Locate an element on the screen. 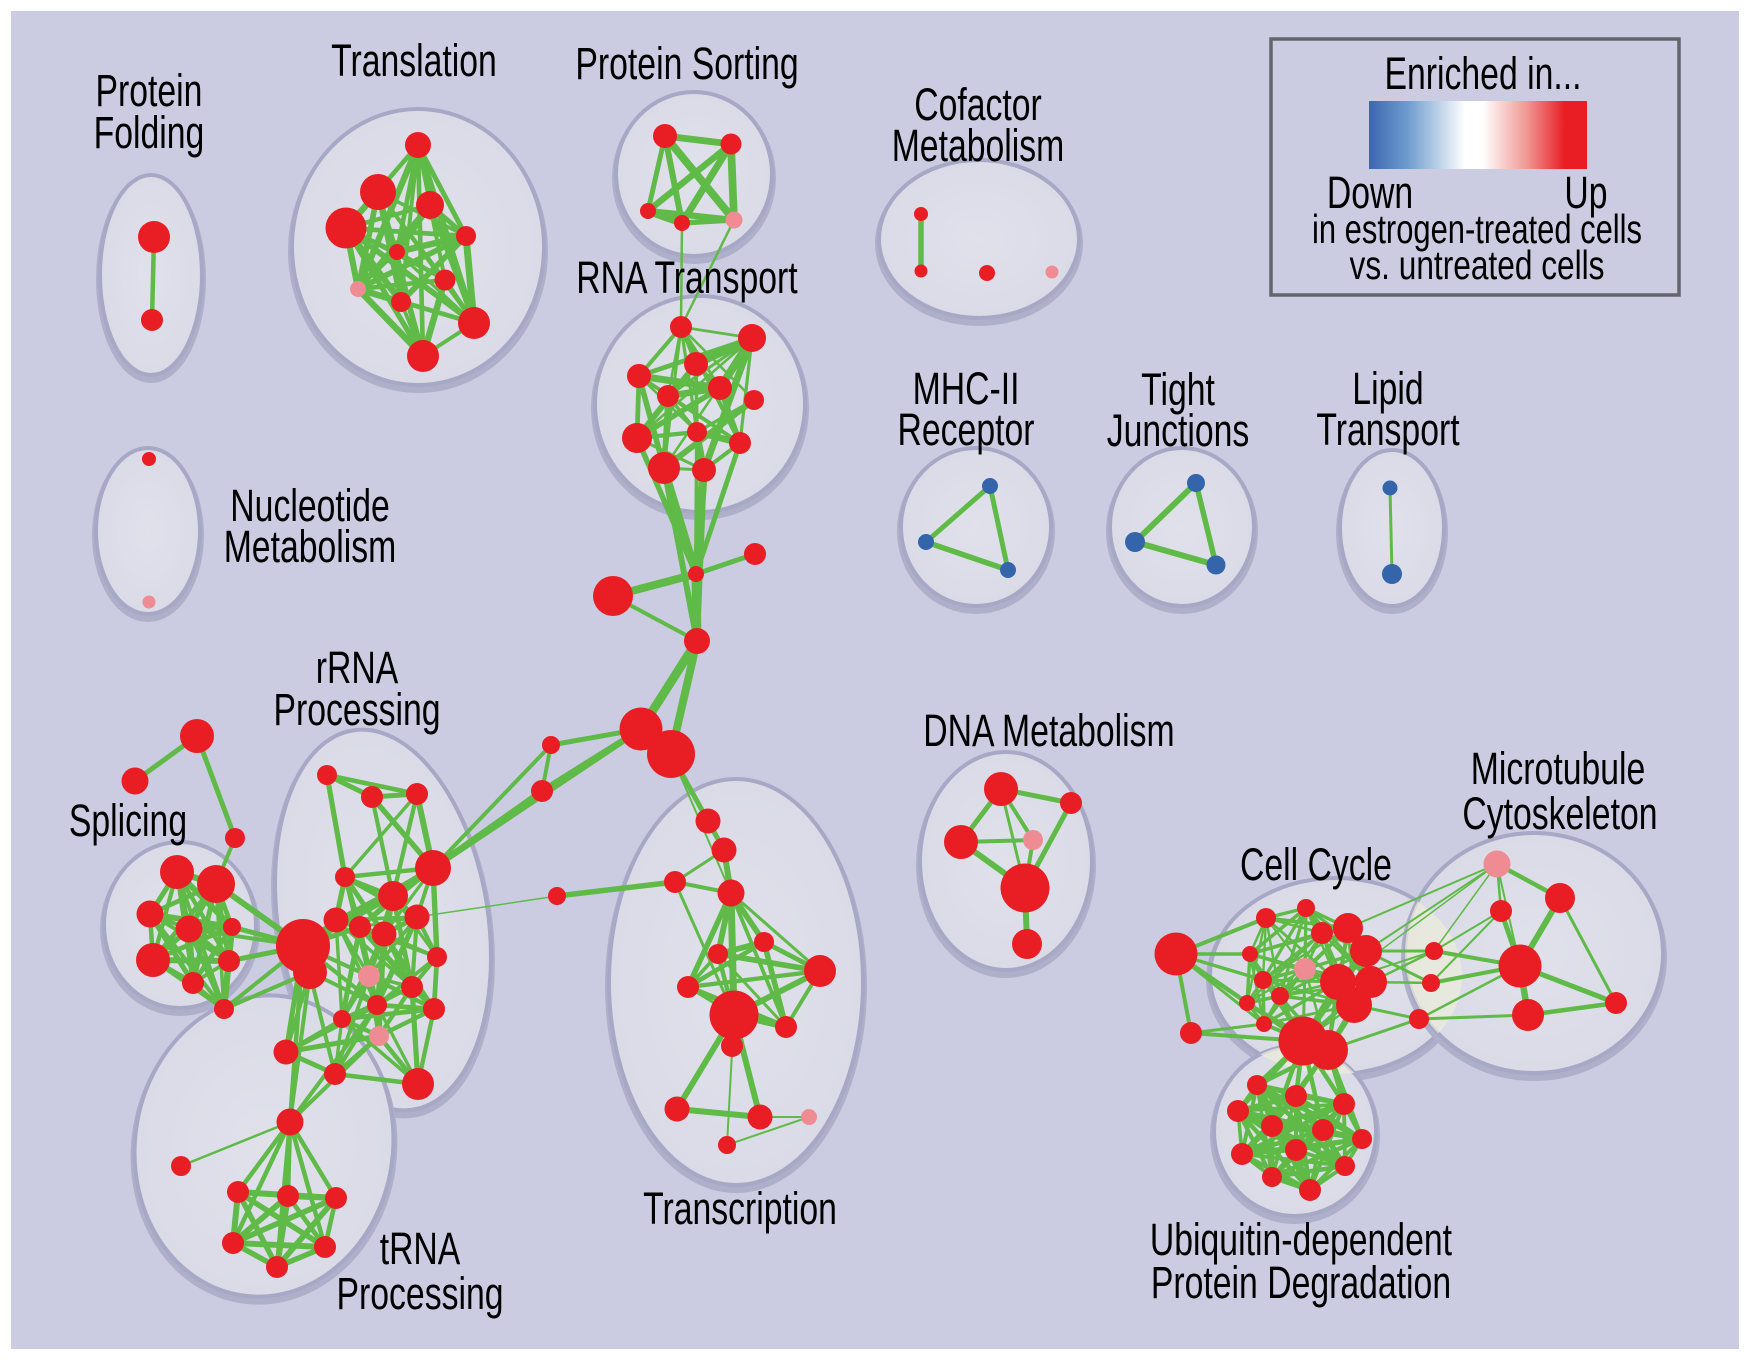  svg-text: Protein is located at coordinates (149, 90).